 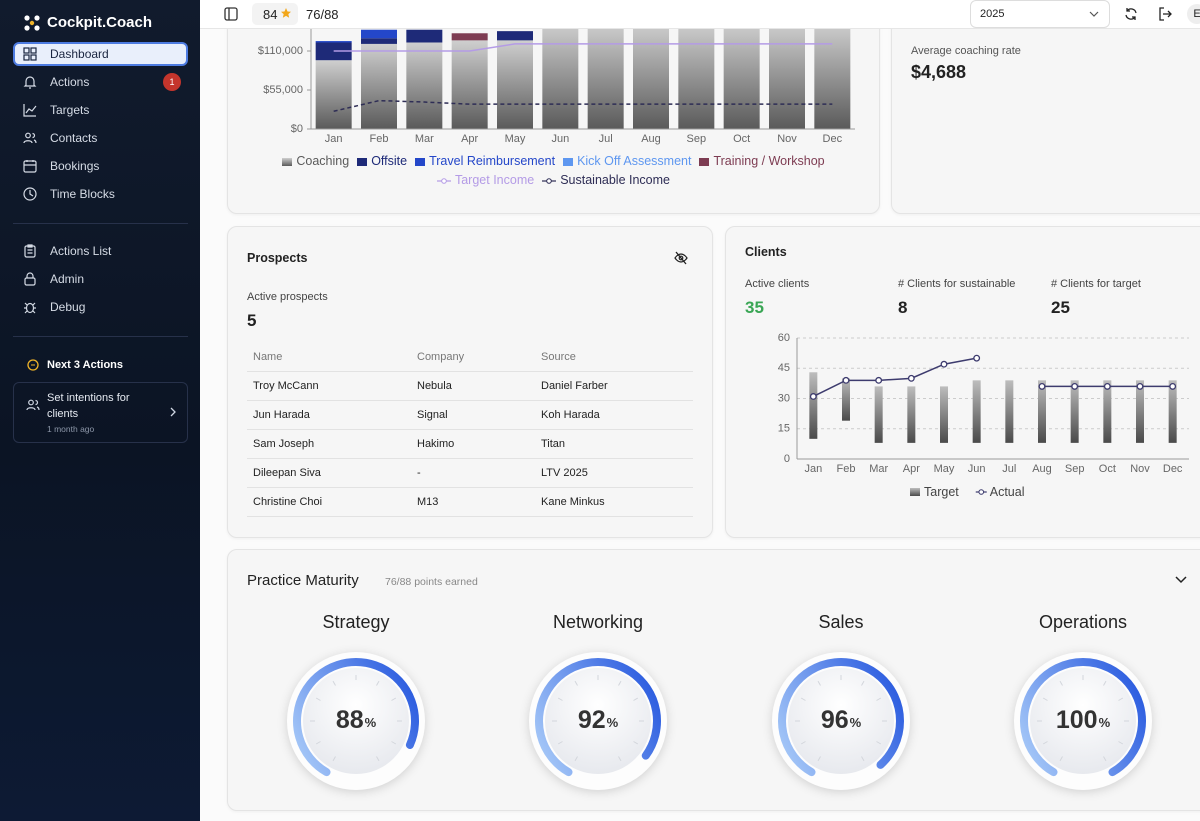 I want to click on column-header: Name, so click(x=329, y=357).